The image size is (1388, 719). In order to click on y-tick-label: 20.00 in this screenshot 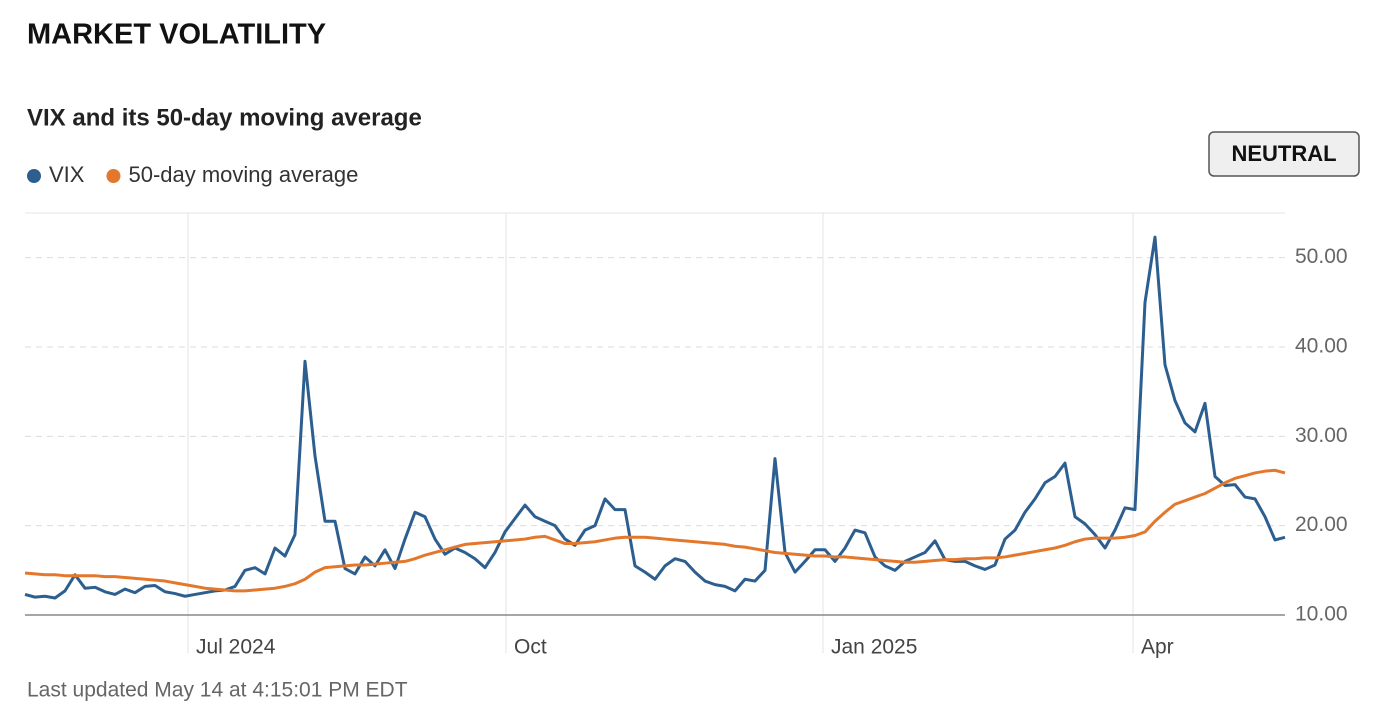, I will do `click(1321, 524)`.